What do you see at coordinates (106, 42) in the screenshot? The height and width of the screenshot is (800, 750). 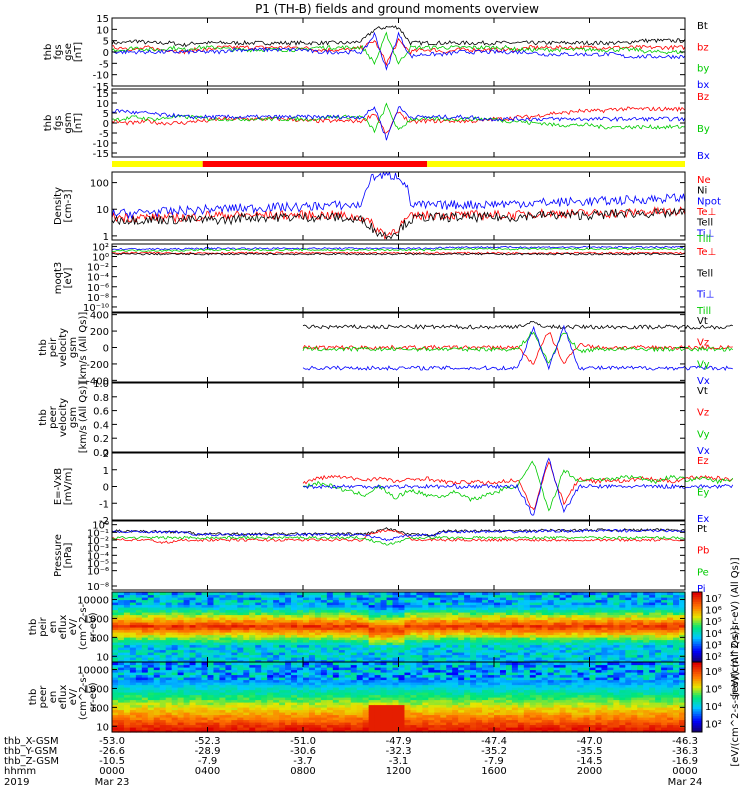 I see `y-tick-label: 5` at bounding box center [106, 42].